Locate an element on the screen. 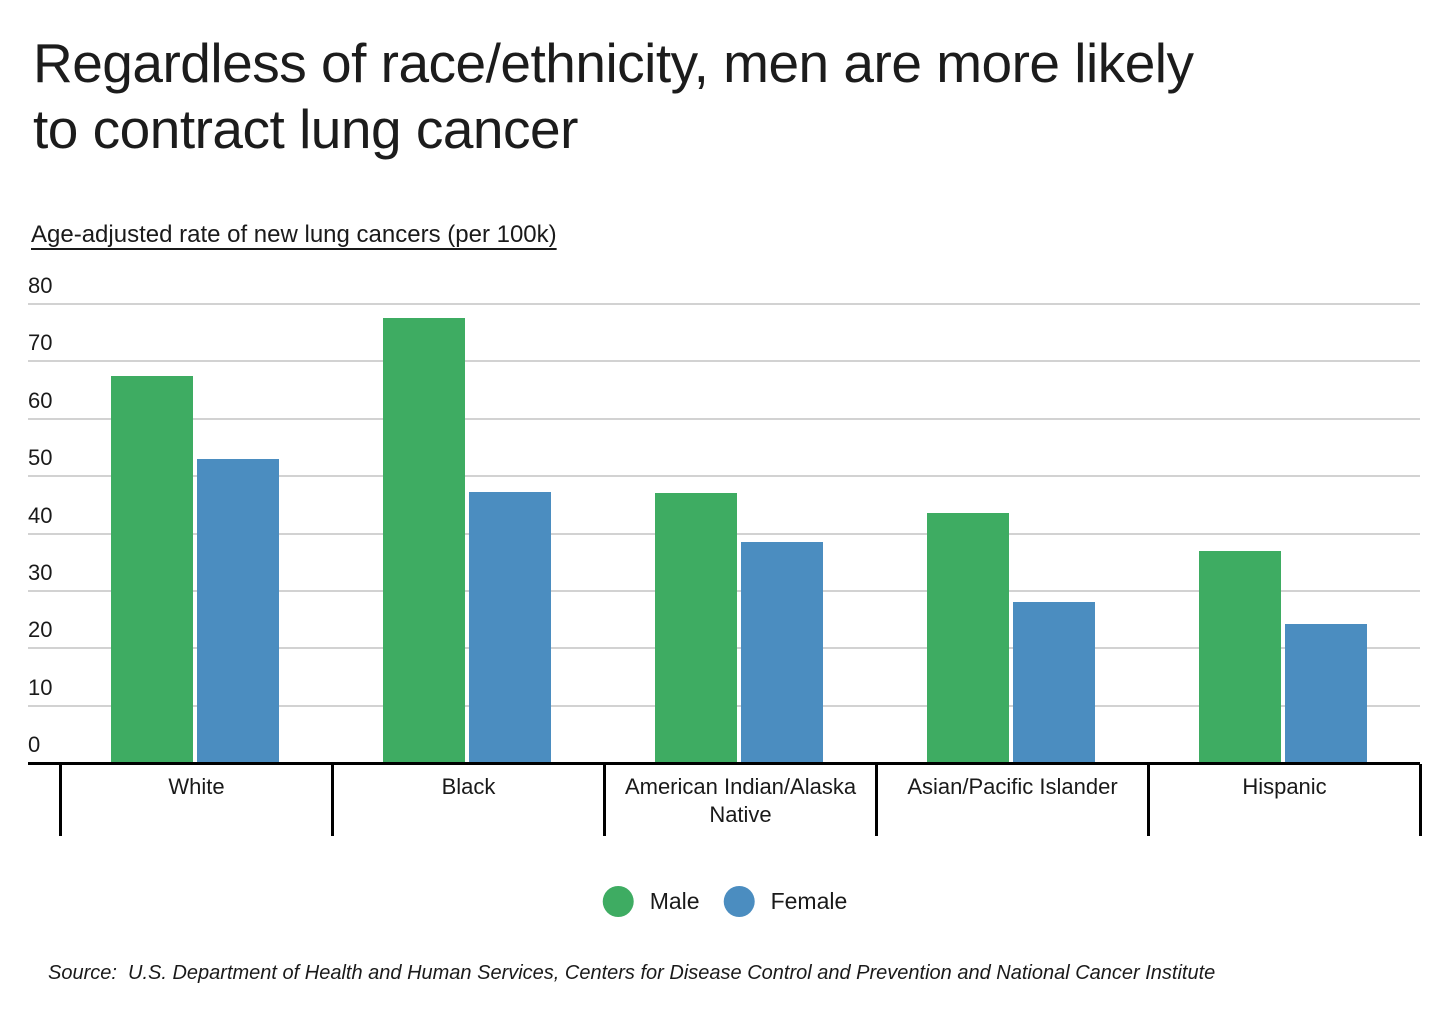 This screenshot has height=1012, width=1450. y-axis-tick-label: 80 is located at coordinates (40, 285).